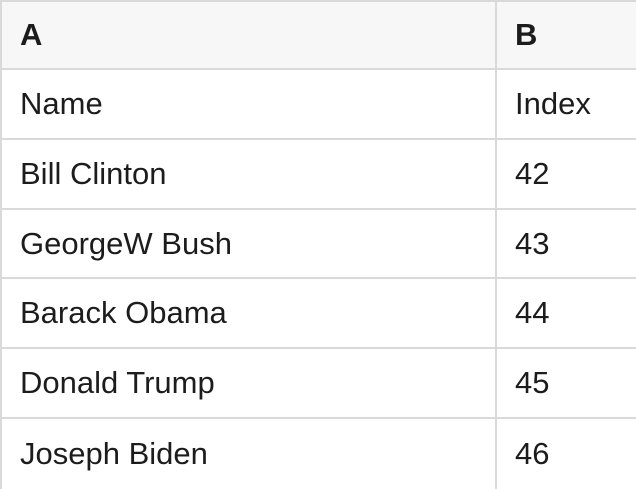 Image resolution: width=636 pixels, height=489 pixels. I want to click on cell-b5-index: 45, so click(566, 384).